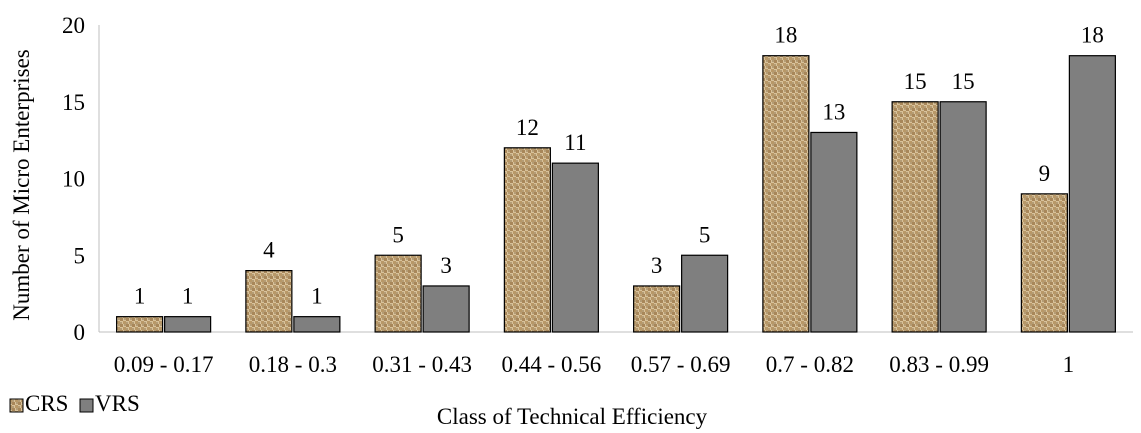  I want to click on data-label-vrs: 11, so click(575, 142).